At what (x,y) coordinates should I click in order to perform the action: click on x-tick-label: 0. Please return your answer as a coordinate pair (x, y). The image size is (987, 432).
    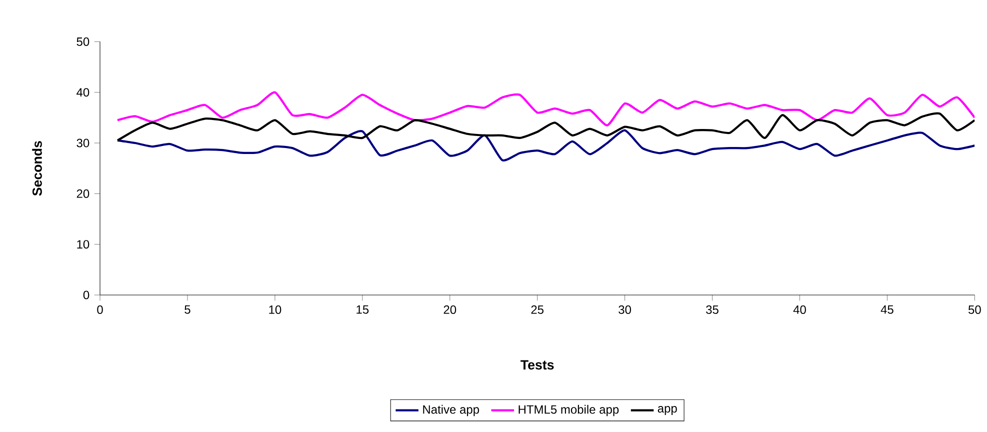
    Looking at the image, I should click on (100, 309).